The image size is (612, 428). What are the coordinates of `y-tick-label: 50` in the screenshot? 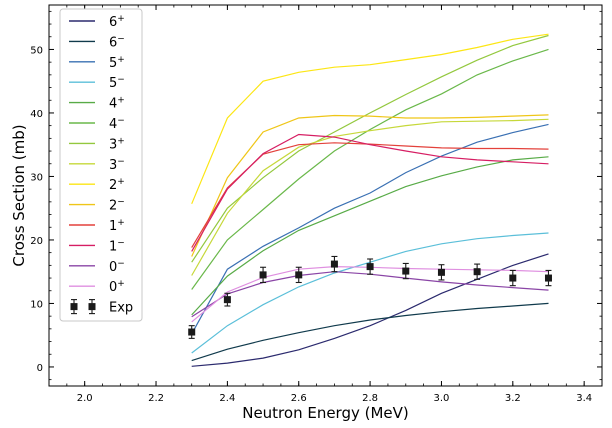 It's located at (36, 50).